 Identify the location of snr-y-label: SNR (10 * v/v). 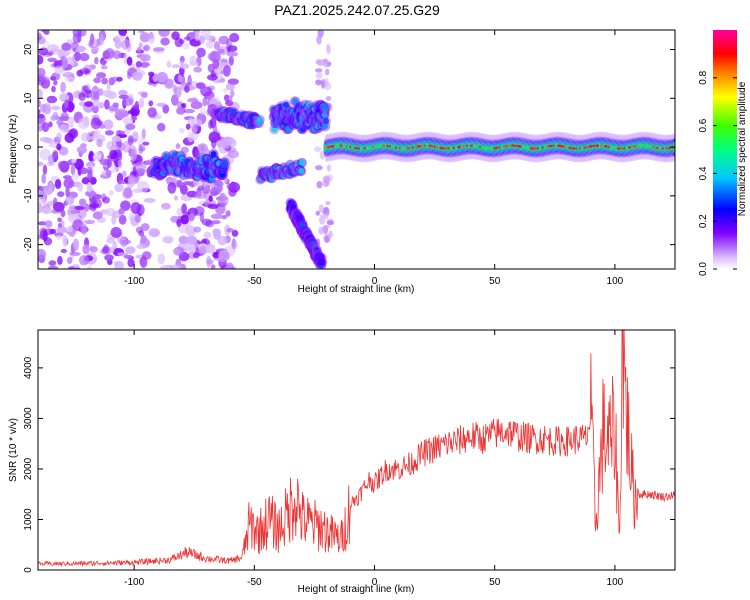
(13, 450).